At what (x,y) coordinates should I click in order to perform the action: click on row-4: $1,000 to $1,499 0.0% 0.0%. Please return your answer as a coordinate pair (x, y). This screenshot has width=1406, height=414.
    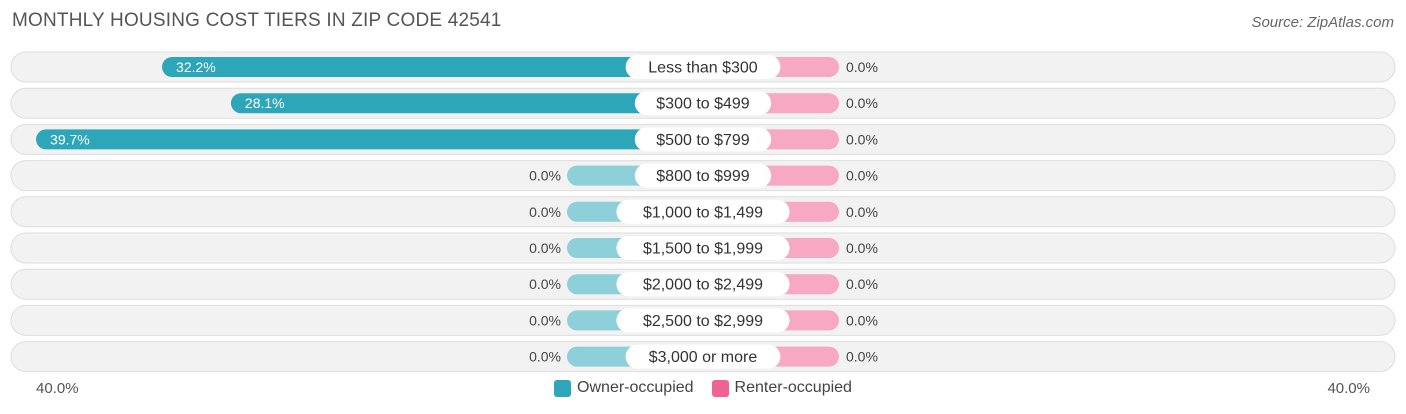
    Looking at the image, I should click on (703, 212).